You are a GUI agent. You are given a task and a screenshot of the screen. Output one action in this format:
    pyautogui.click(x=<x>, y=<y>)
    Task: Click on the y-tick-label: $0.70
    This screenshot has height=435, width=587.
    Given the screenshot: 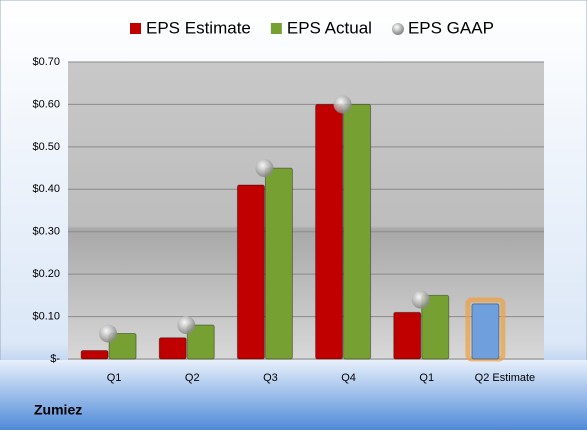 What is the action you would take?
    pyautogui.click(x=46, y=62)
    